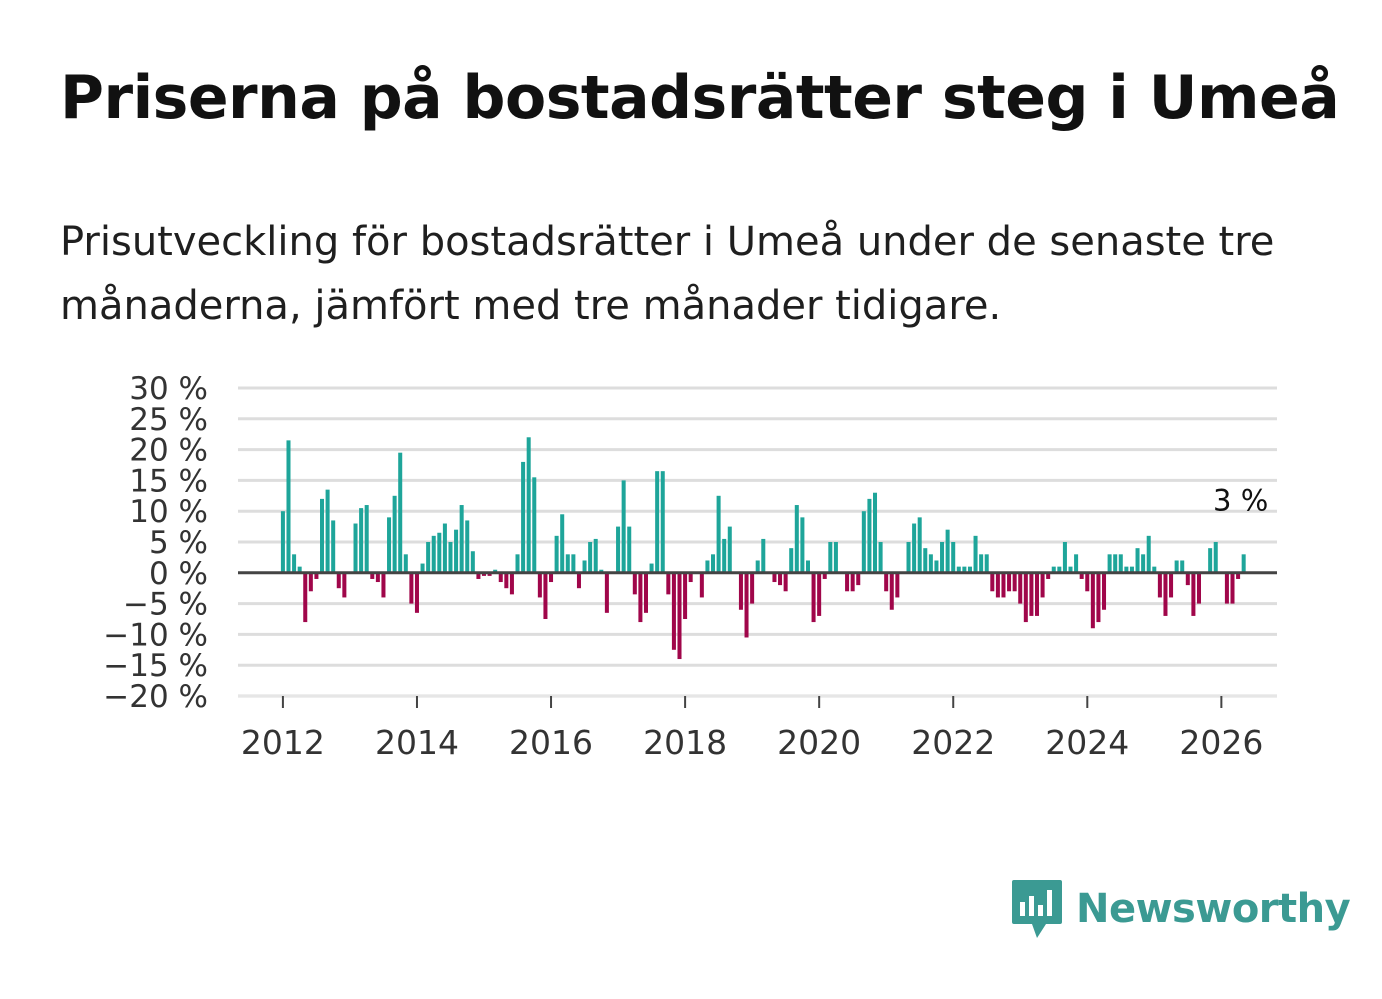 The image size is (1382, 999). What do you see at coordinates (168, 389) in the screenshot?
I see `y-tick-label: 30 %` at bounding box center [168, 389].